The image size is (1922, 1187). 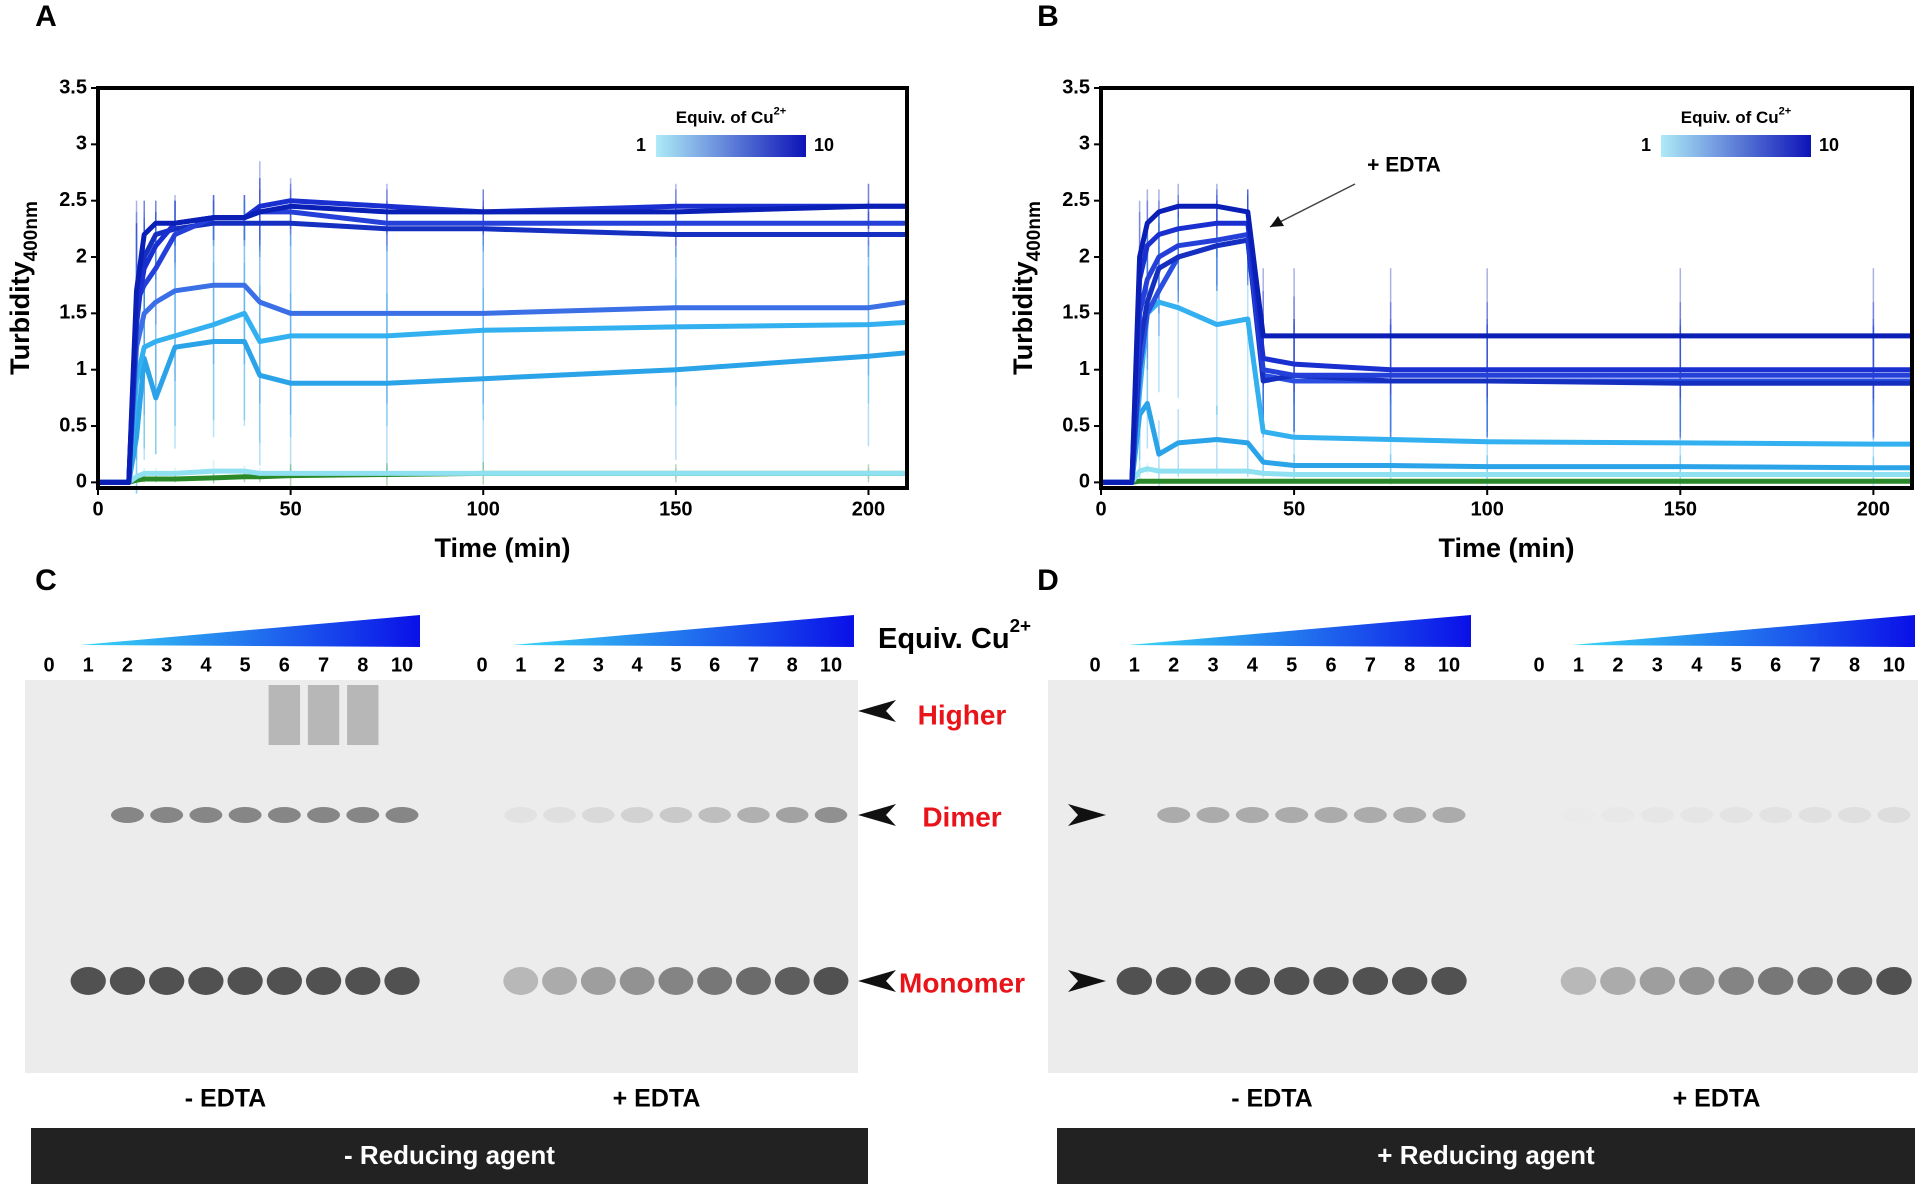 What do you see at coordinates (1034, 231) in the screenshot?
I see `y-axis-label-sub: 400nm` at bounding box center [1034, 231].